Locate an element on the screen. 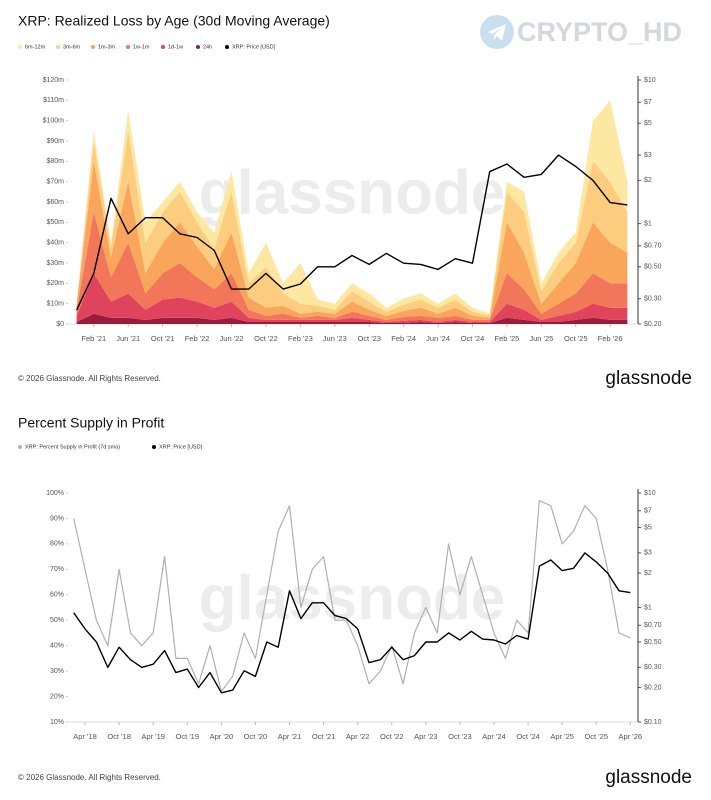 The width and height of the screenshot is (711, 800). y2-tick-label: $0.70 is located at coordinates (653, 625).